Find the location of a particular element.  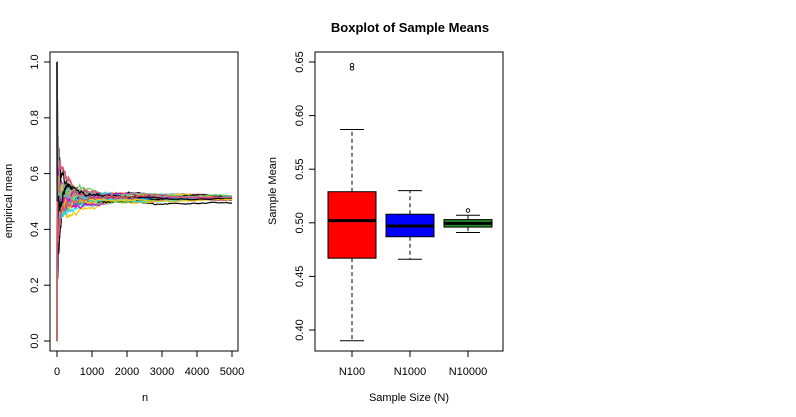

x-tick-label: N10000 is located at coordinates (468, 372).